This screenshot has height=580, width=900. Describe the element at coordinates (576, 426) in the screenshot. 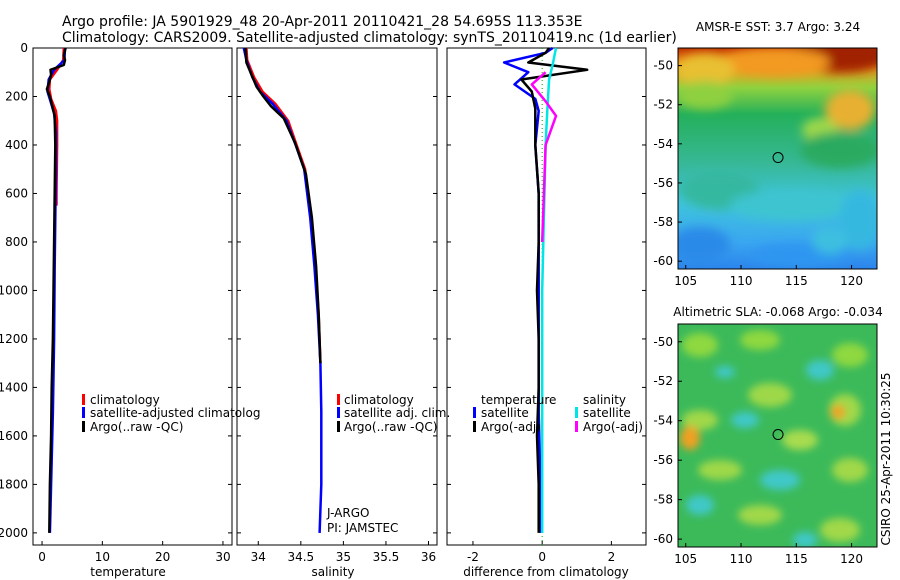

I see `legend-swatch-argo-sal` at that location.